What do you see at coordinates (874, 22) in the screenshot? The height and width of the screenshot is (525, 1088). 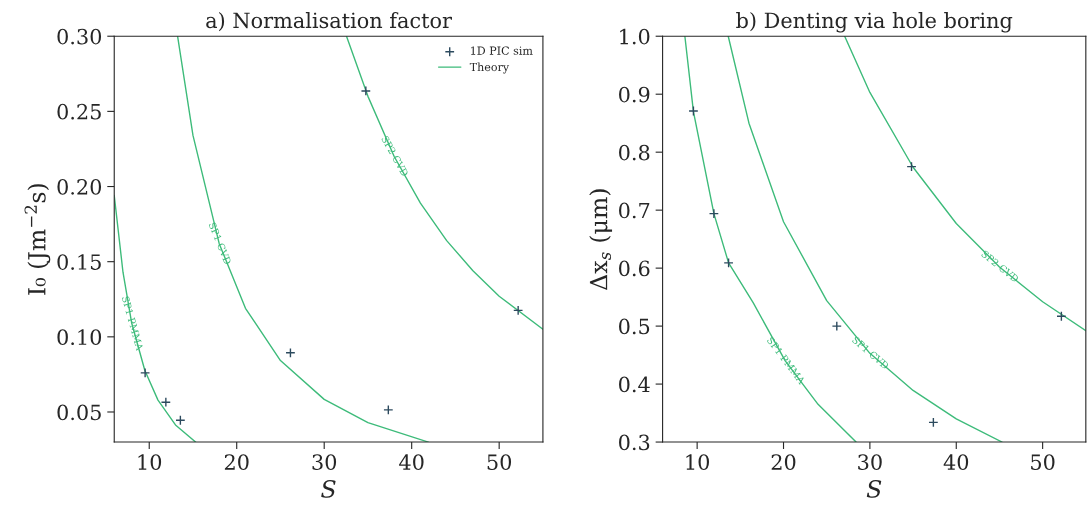 I see `chart-title: b) Denting via hole boring` at bounding box center [874, 22].